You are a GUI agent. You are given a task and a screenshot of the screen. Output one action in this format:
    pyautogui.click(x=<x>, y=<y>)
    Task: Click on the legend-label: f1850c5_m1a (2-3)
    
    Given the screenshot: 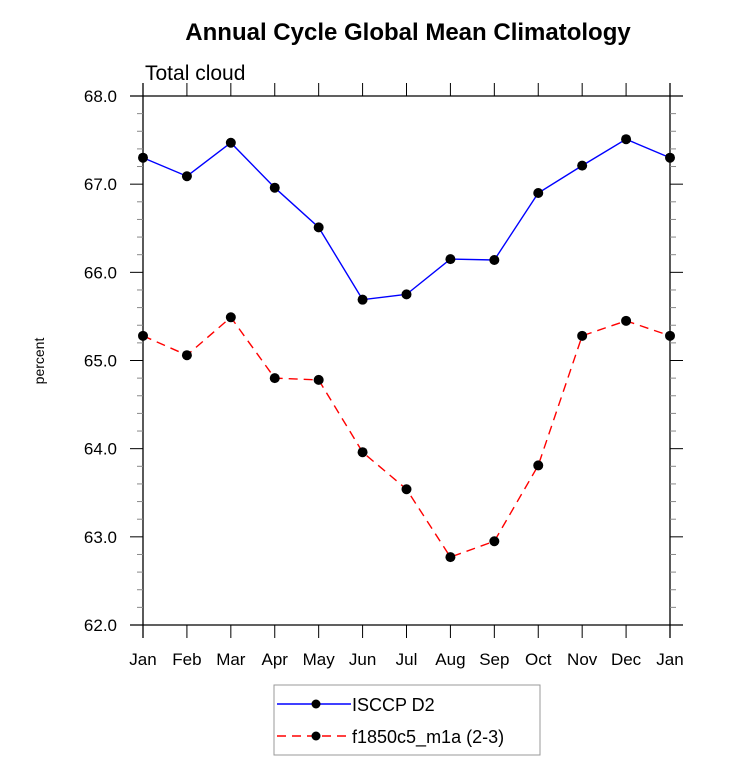 What is the action you would take?
    pyautogui.click(x=428, y=737)
    